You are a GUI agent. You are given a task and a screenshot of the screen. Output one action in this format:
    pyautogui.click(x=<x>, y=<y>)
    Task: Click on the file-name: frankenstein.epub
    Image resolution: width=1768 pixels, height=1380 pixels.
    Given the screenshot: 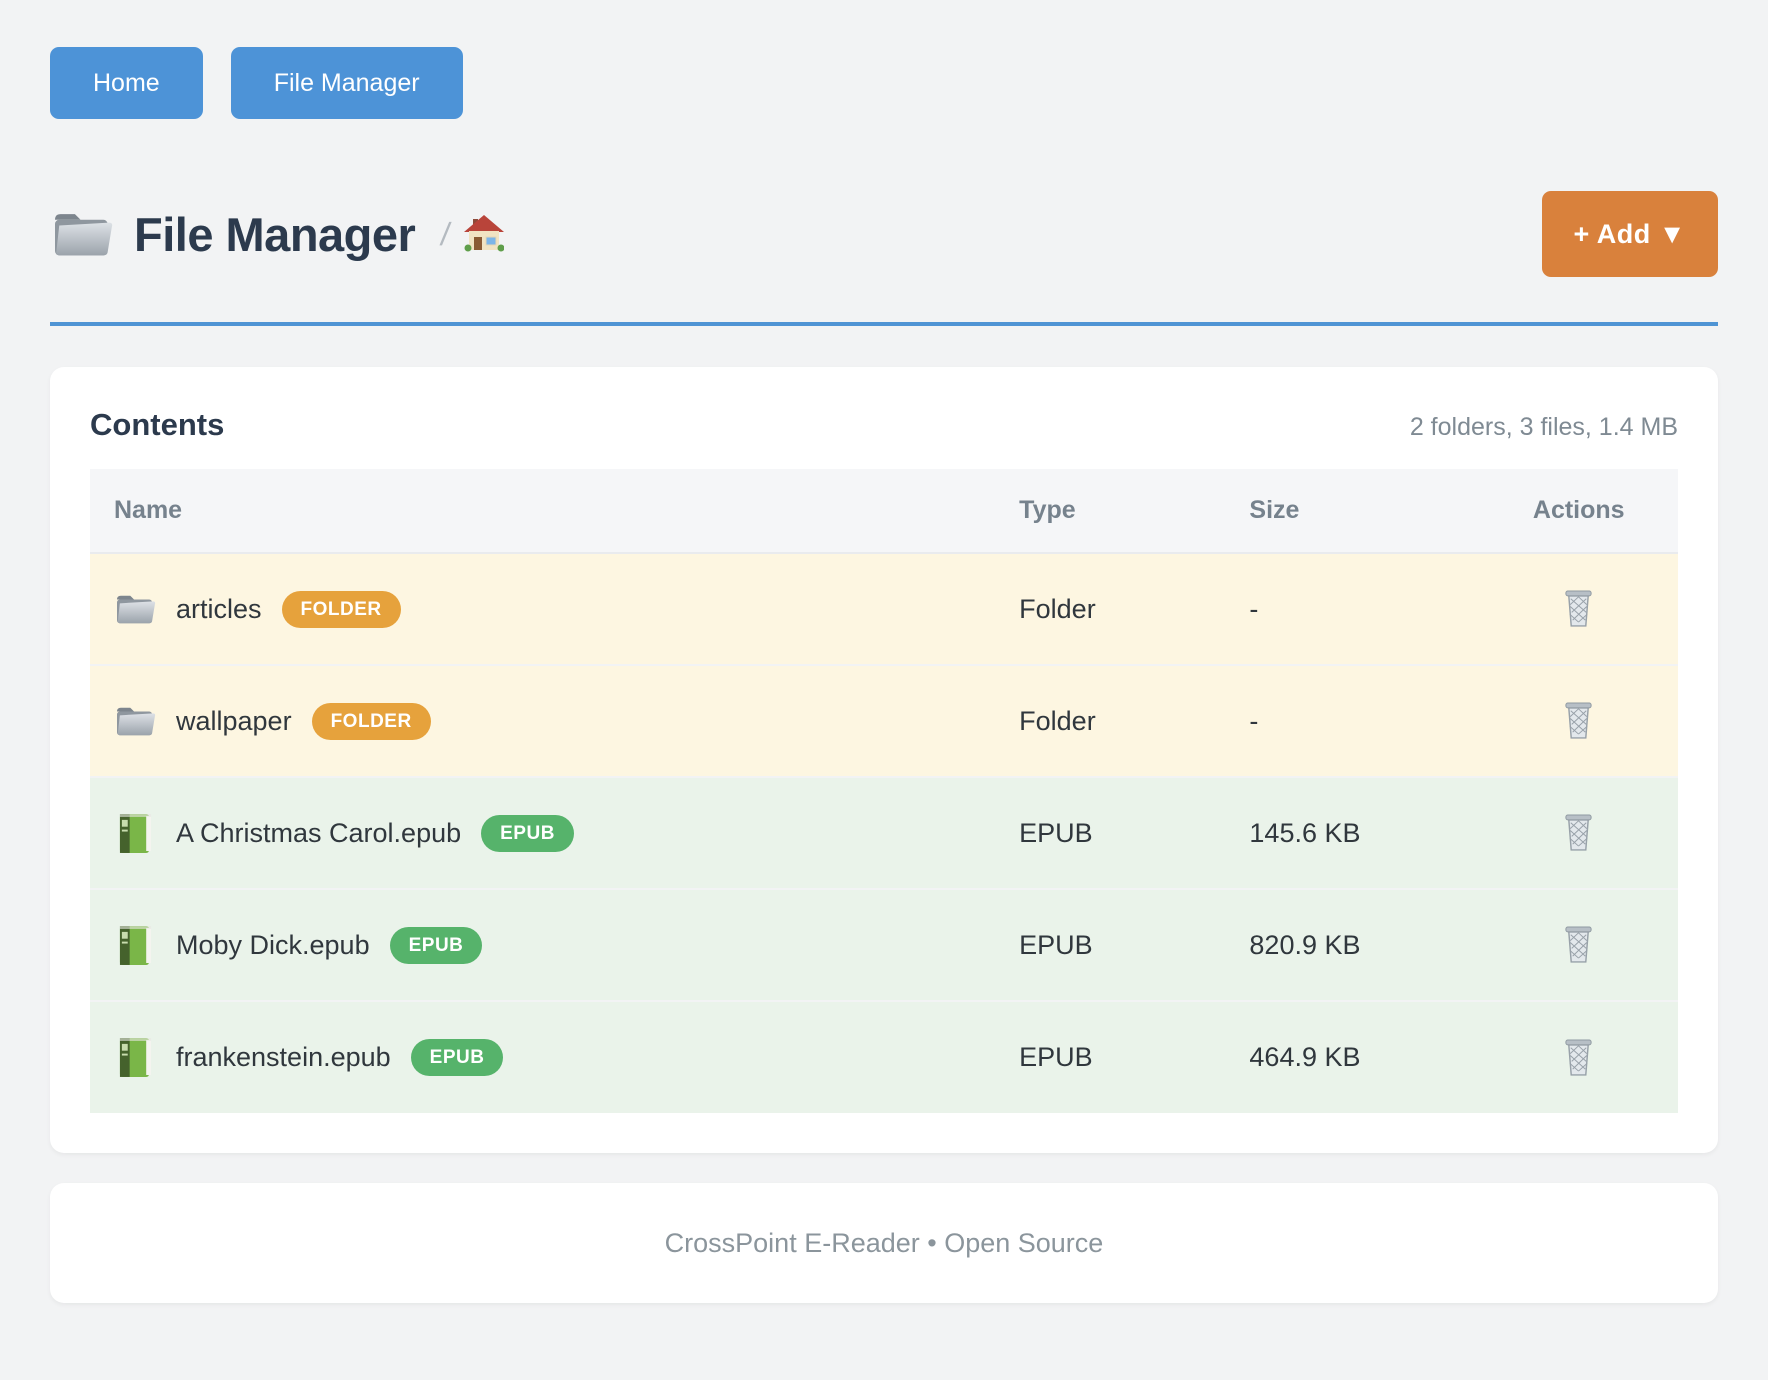 What is the action you would take?
    pyautogui.click(x=283, y=1057)
    